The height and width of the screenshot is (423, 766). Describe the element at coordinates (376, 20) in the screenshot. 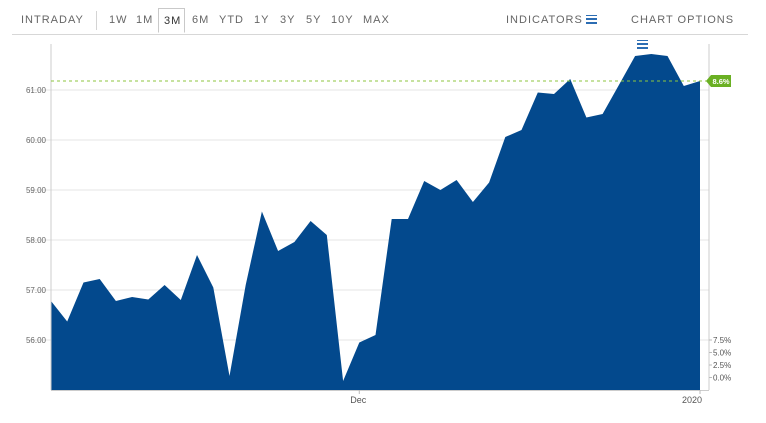

I see `range-max-button: MAX` at that location.